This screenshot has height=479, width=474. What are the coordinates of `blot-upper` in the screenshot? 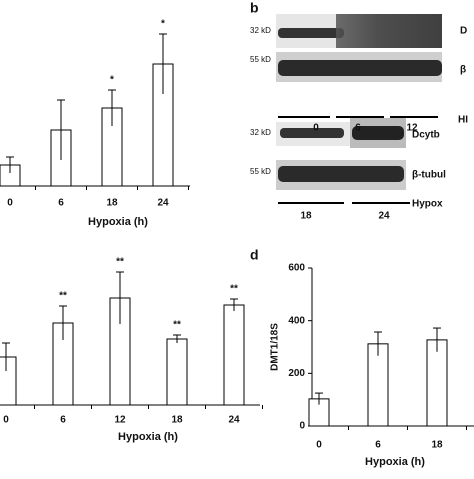 It's located at (359, 48).